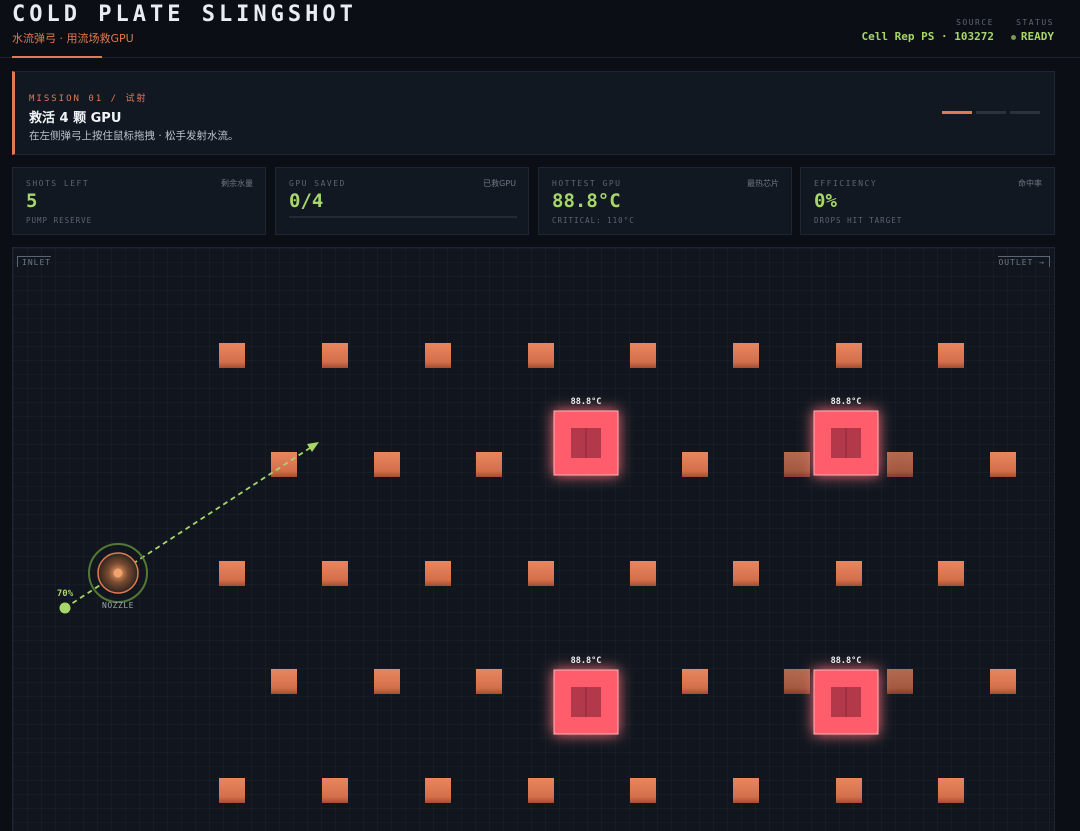  I want to click on stat-value: 0/4, so click(306, 201).